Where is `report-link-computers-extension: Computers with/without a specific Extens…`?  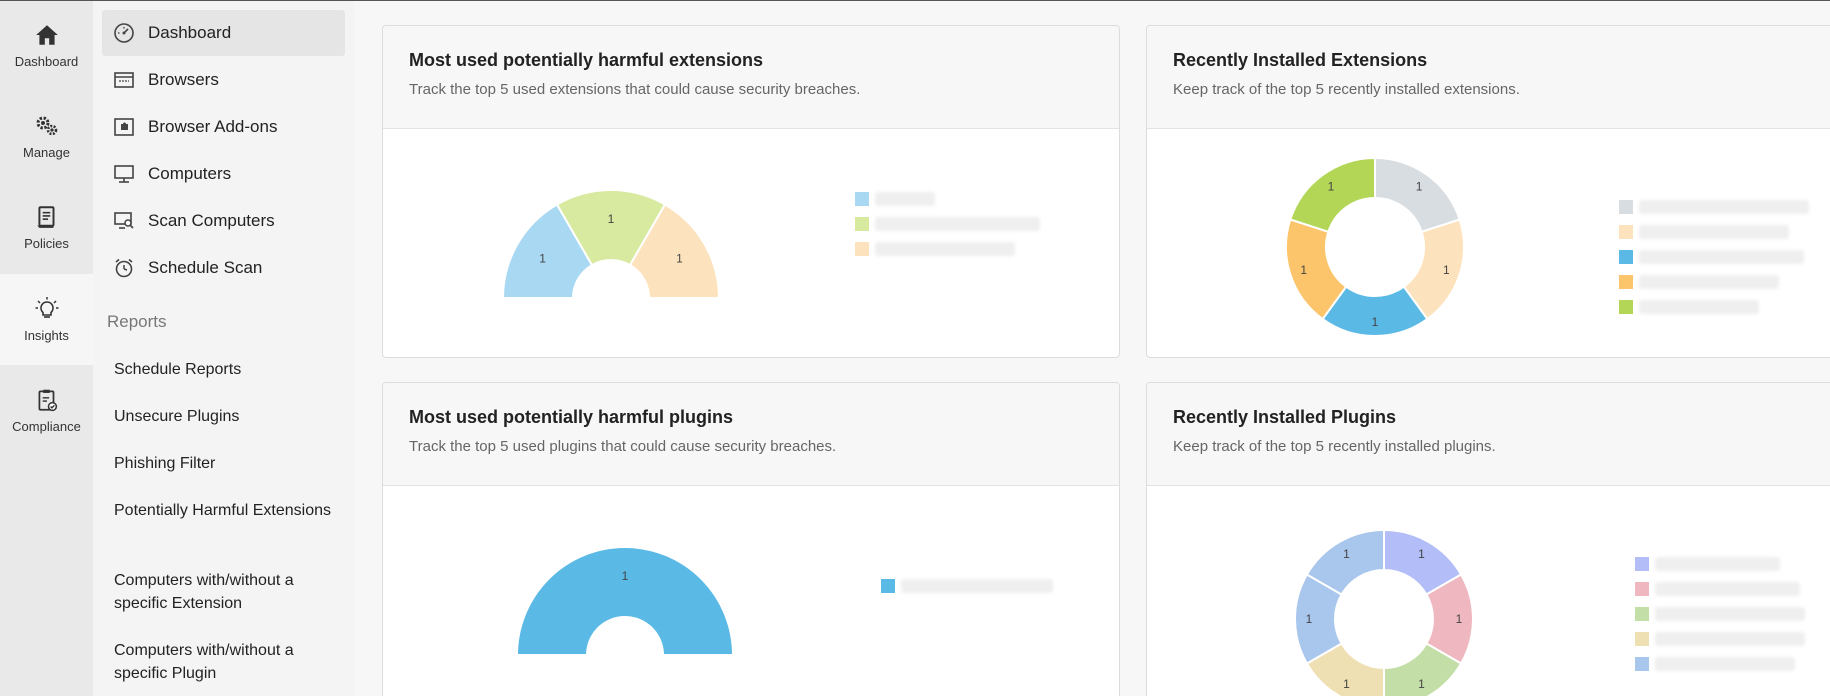
report-link-computers-extension: Computers with/without a specific Extens… is located at coordinates (204, 592).